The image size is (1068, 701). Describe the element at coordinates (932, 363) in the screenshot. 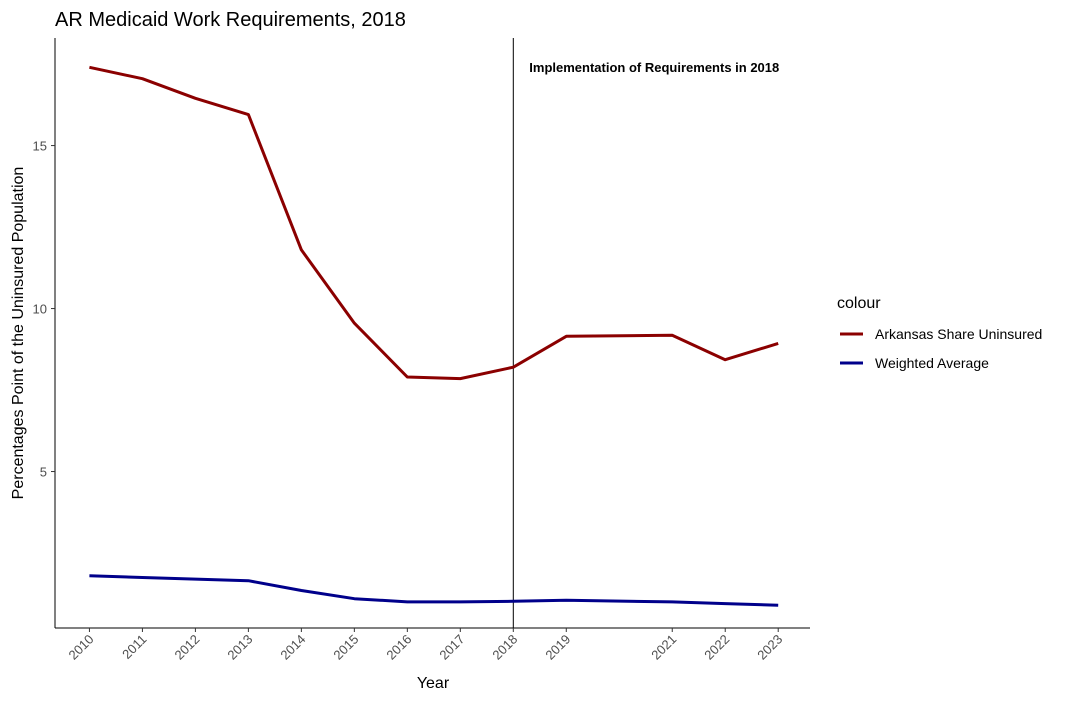

I see `legend-label: Weighted Average` at that location.